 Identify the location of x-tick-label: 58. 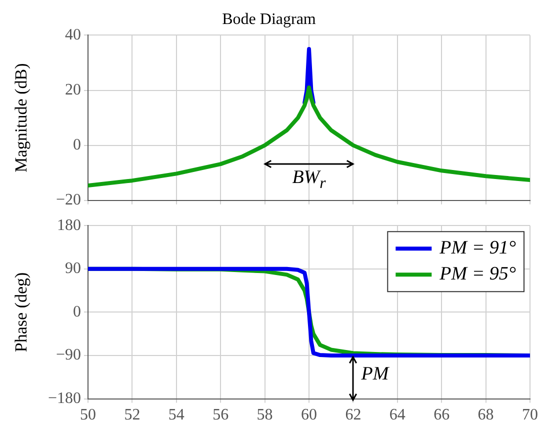
(264, 415).